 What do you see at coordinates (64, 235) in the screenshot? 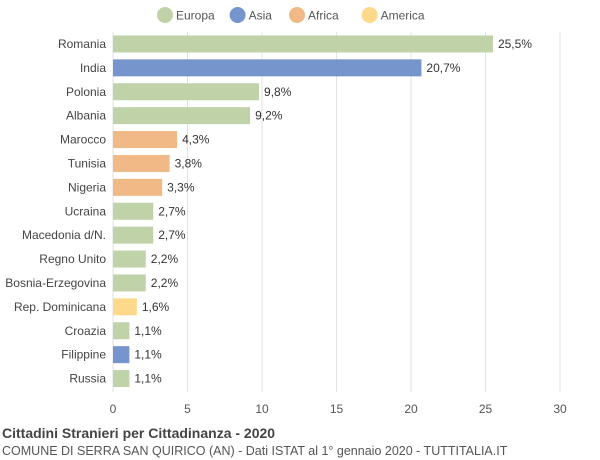
I see `y-tick-label: Macedonia d/N.` at bounding box center [64, 235].